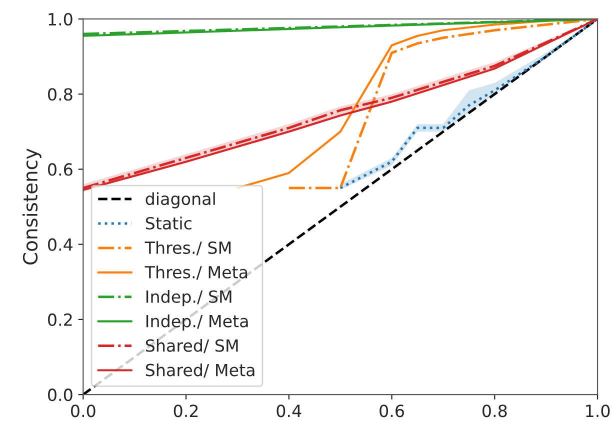  Describe the element at coordinates (60, 395) in the screenshot. I see `y-tick-label: 0.0` at that location.